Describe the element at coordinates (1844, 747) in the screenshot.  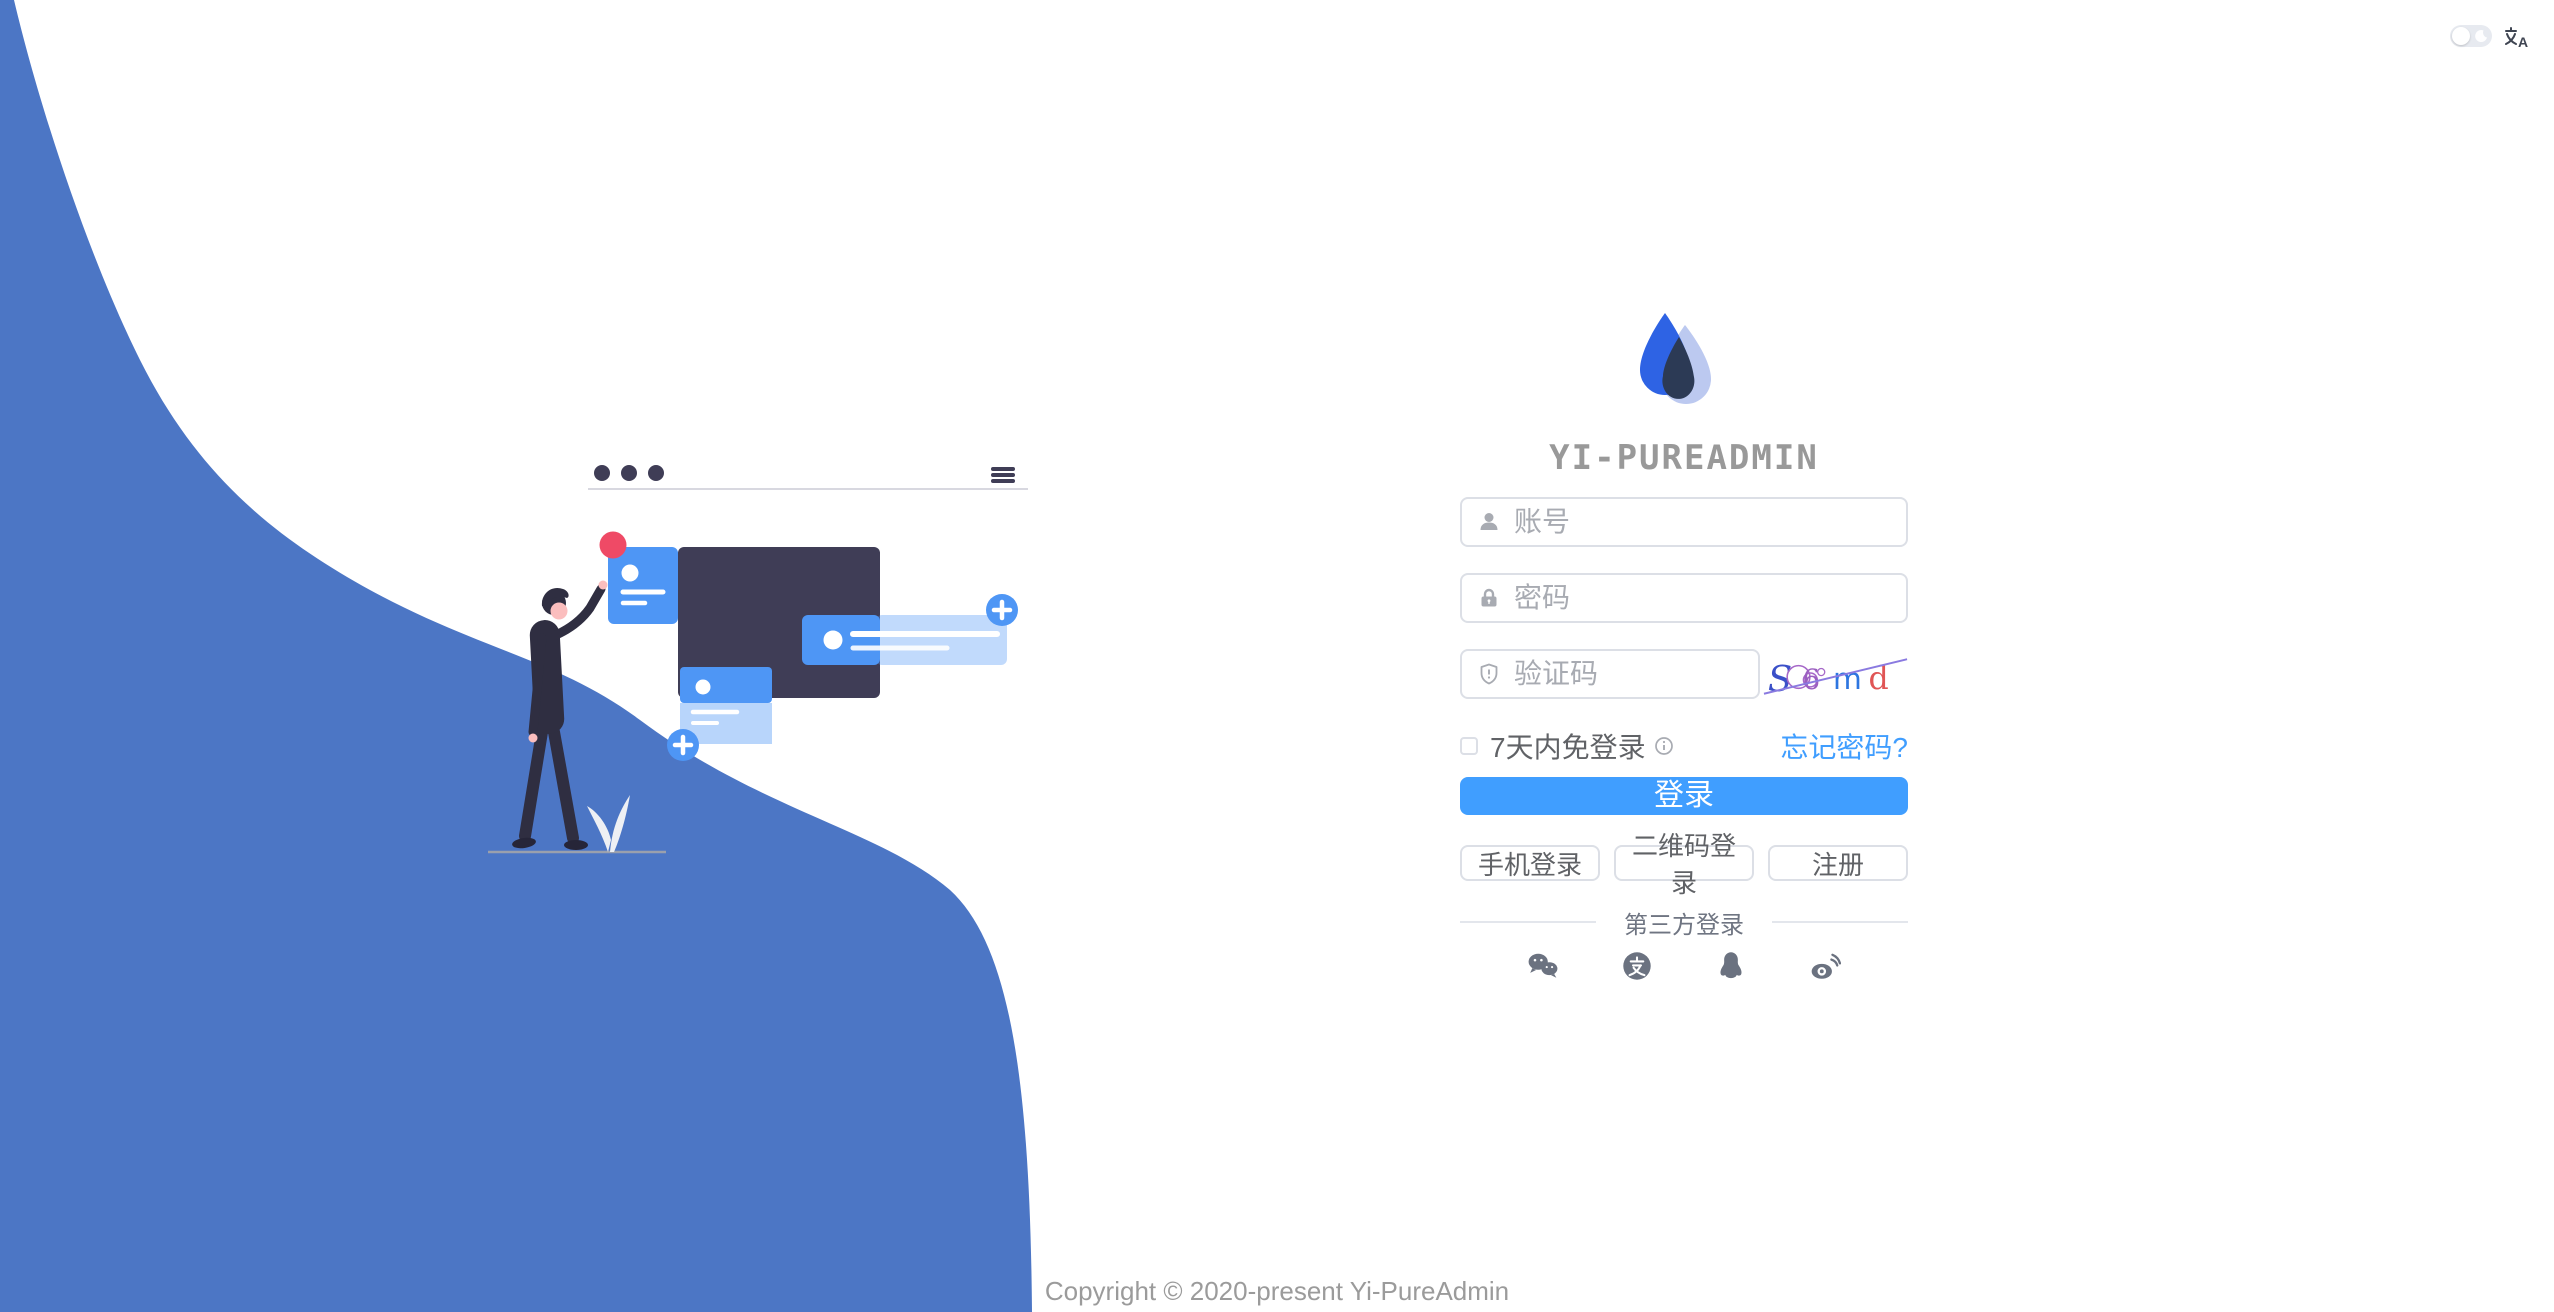
I see `forgot-password-link: 忘记密码?` at that location.